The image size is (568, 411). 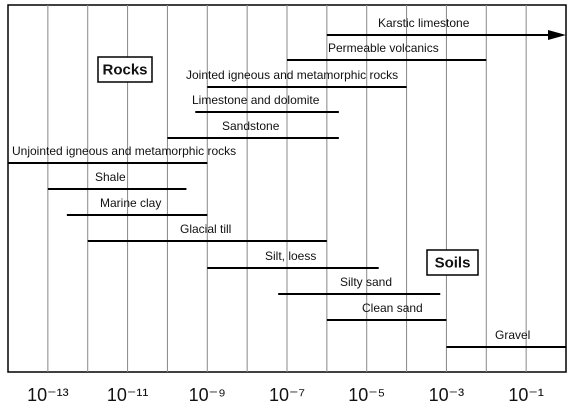 What do you see at coordinates (557, 35) in the screenshot?
I see `arrow-head` at bounding box center [557, 35].